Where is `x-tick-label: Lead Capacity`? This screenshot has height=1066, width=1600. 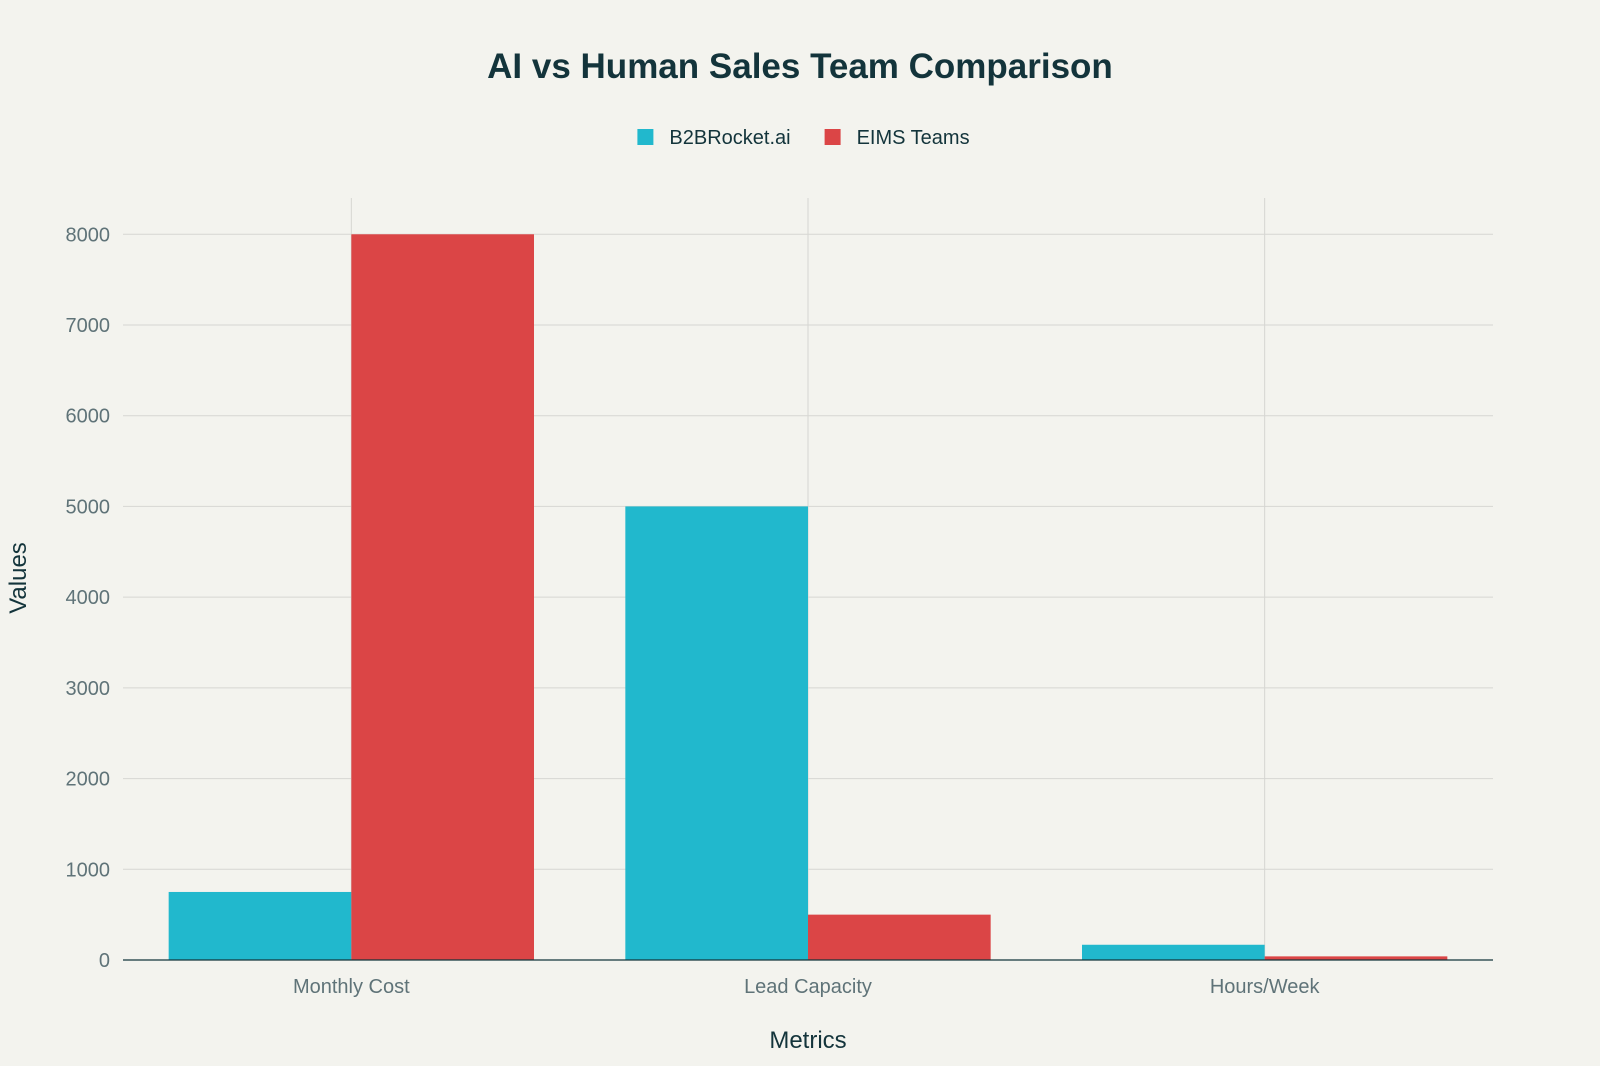
x-tick-label: Lead Capacity is located at coordinates (808, 987).